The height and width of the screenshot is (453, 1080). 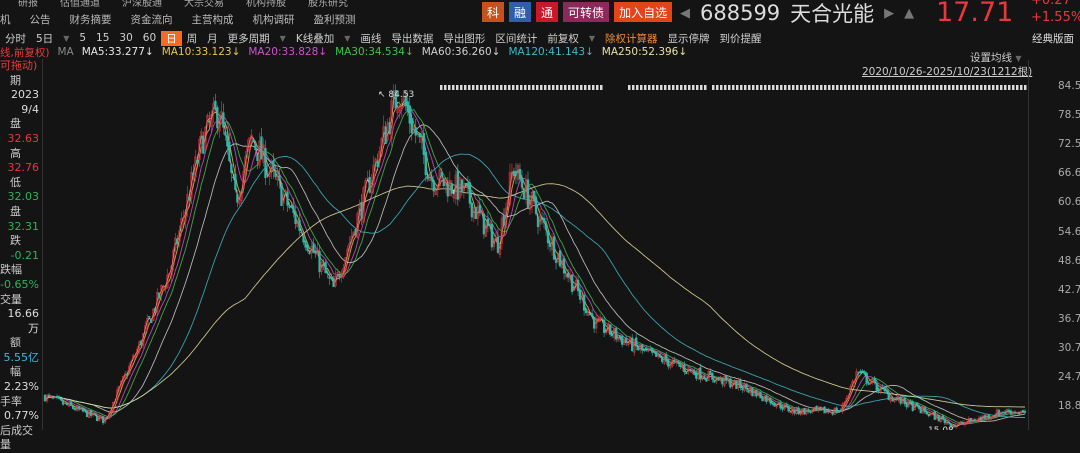 What do you see at coordinates (212, 38) in the screenshot?
I see `period-tab: 月` at bounding box center [212, 38].